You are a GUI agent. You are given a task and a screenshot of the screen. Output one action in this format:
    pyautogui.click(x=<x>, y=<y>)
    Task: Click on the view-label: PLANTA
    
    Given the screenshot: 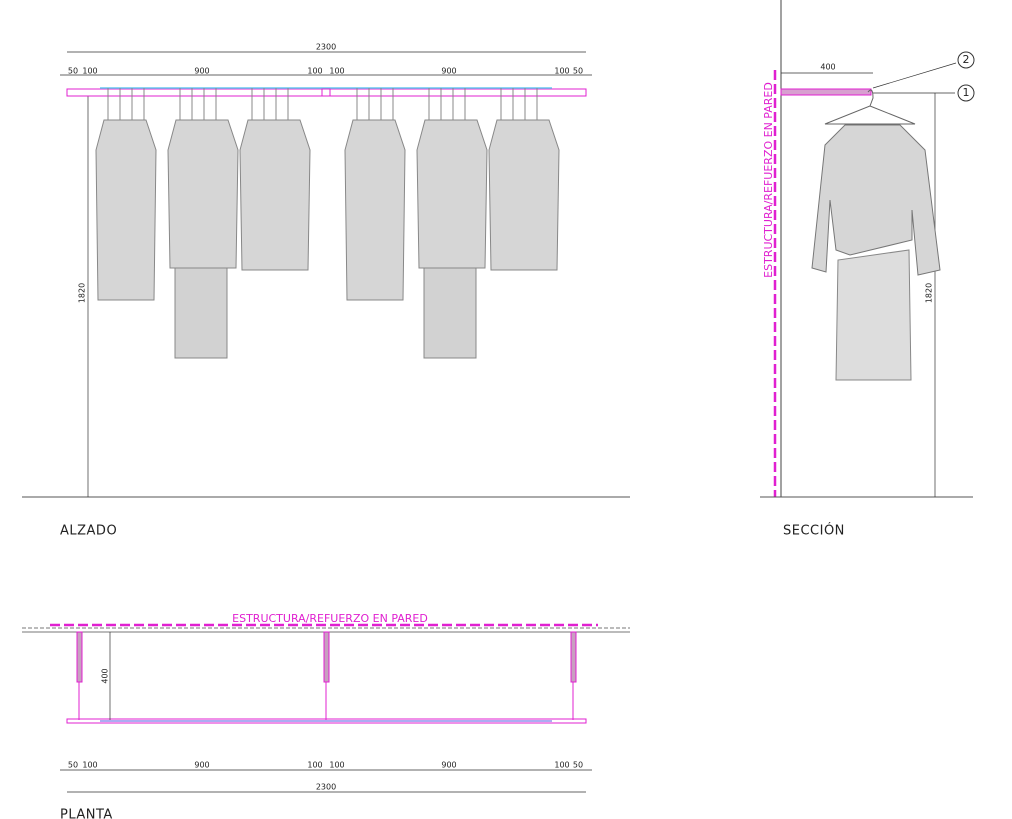 What is the action you would take?
    pyautogui.click(x=86, y=813)
    